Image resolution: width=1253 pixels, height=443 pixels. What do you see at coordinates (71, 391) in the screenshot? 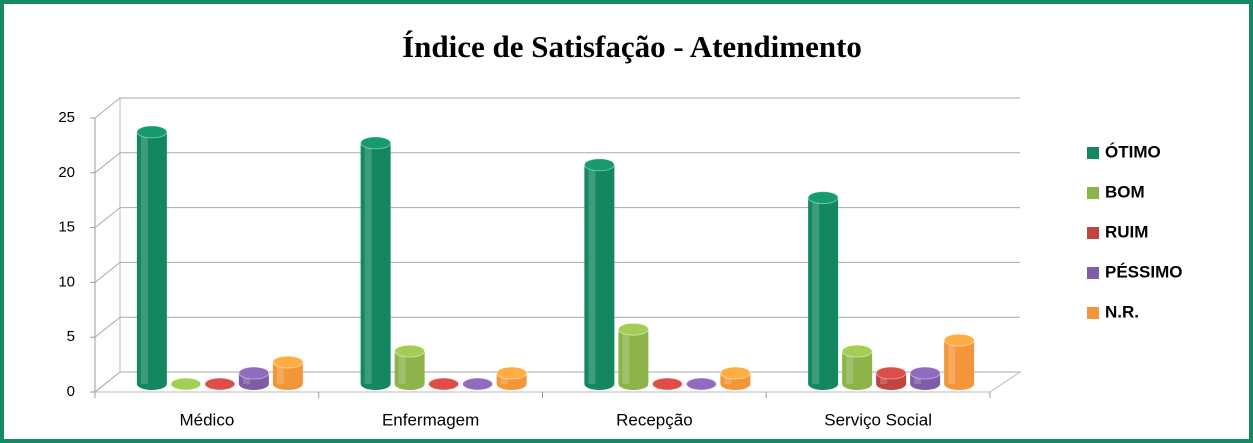
I see `y-tick-label: 0` at bounding box center [71, 391].